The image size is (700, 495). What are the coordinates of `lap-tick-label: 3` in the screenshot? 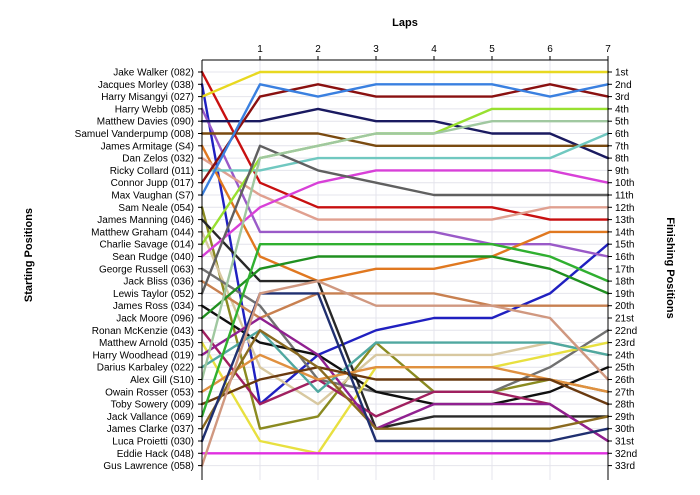 It's located at (376, 49).